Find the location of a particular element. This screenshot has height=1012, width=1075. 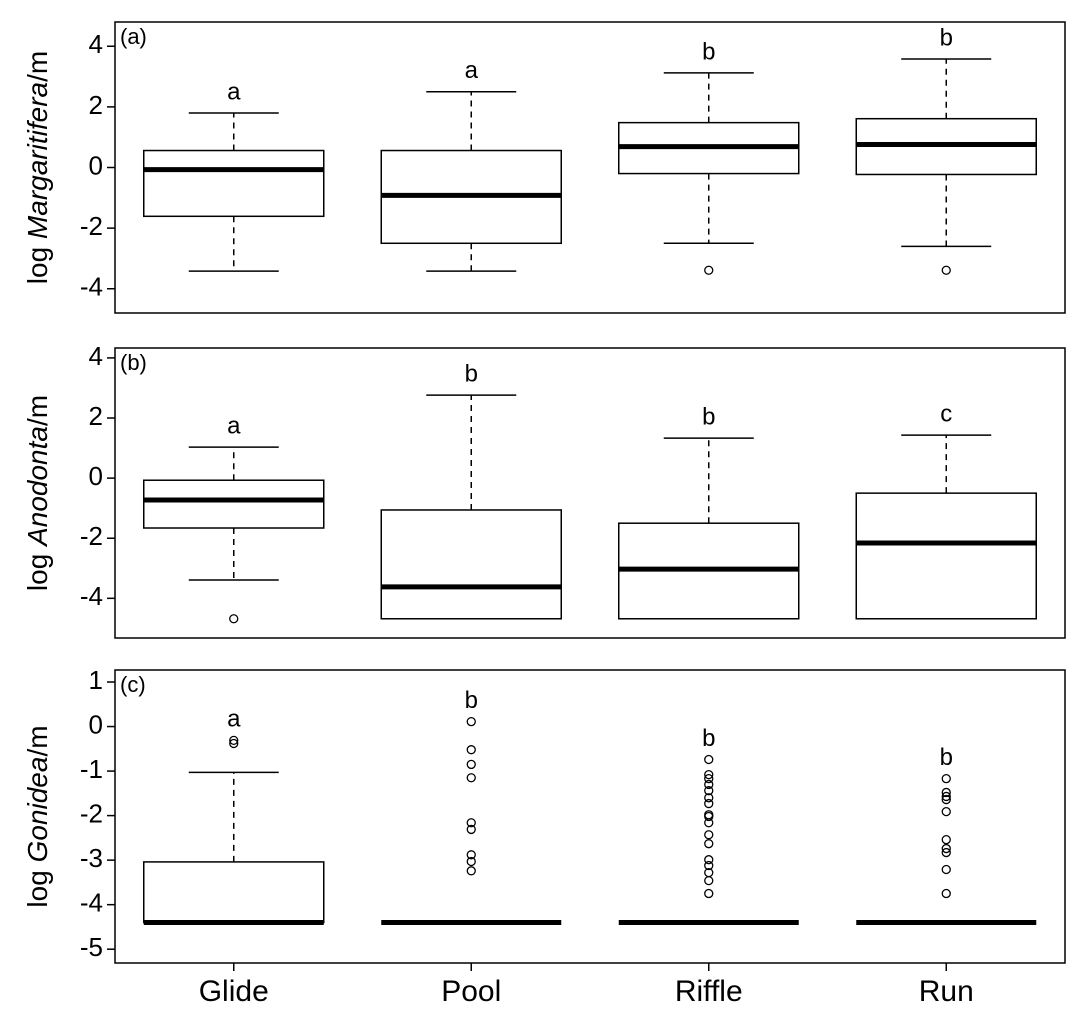

x-tick-label: Riffle is located at coordinates (709, 991).